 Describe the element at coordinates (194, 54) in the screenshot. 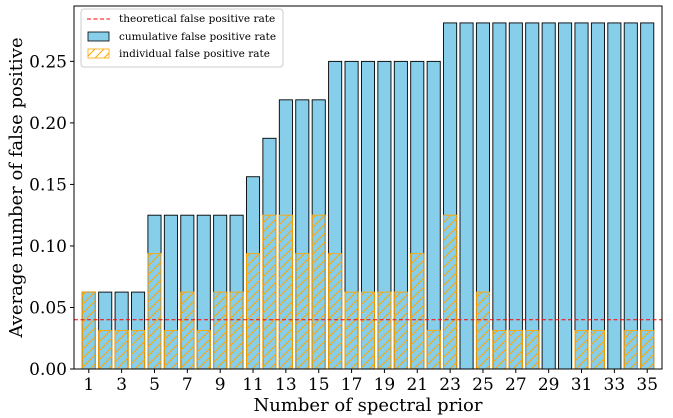

I see `legend-label-individual: individual false positive rate` at that location.